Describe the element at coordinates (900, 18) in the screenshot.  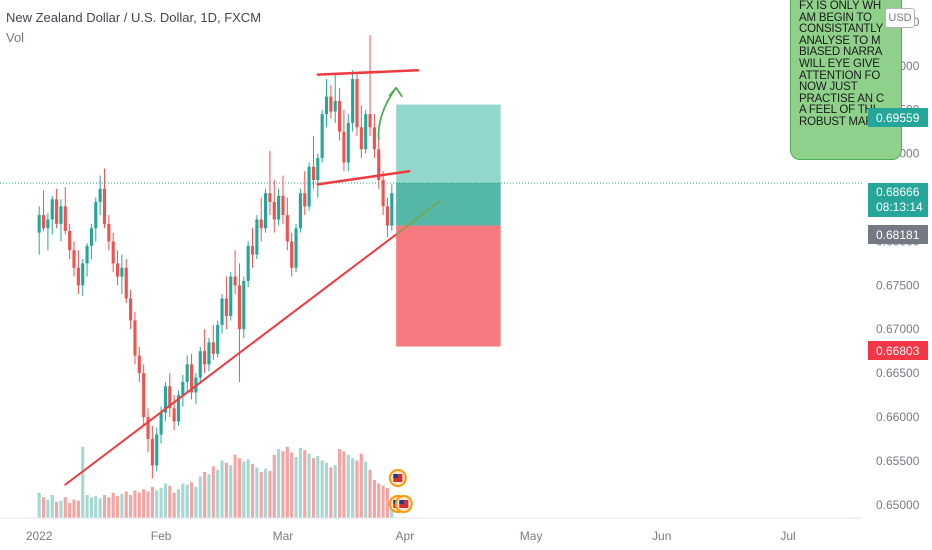
I see `currency-badge: USD` at that location.